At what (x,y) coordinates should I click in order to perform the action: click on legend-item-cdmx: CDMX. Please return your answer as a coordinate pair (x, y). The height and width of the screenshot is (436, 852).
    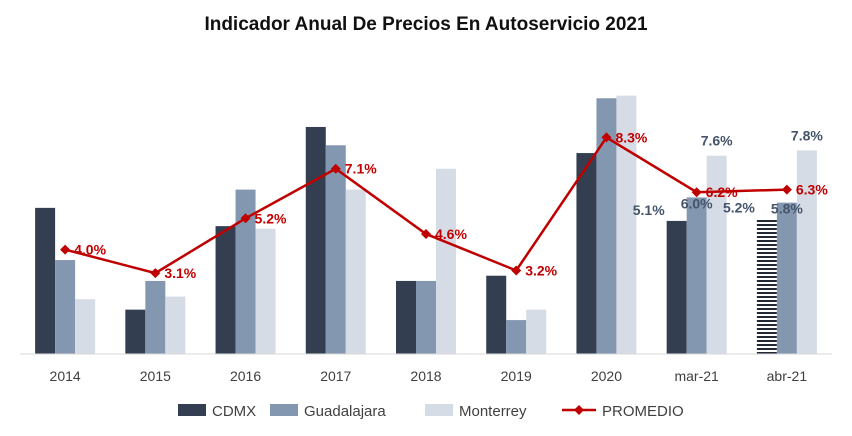
    Looking at the image, I should click on (217, 411).